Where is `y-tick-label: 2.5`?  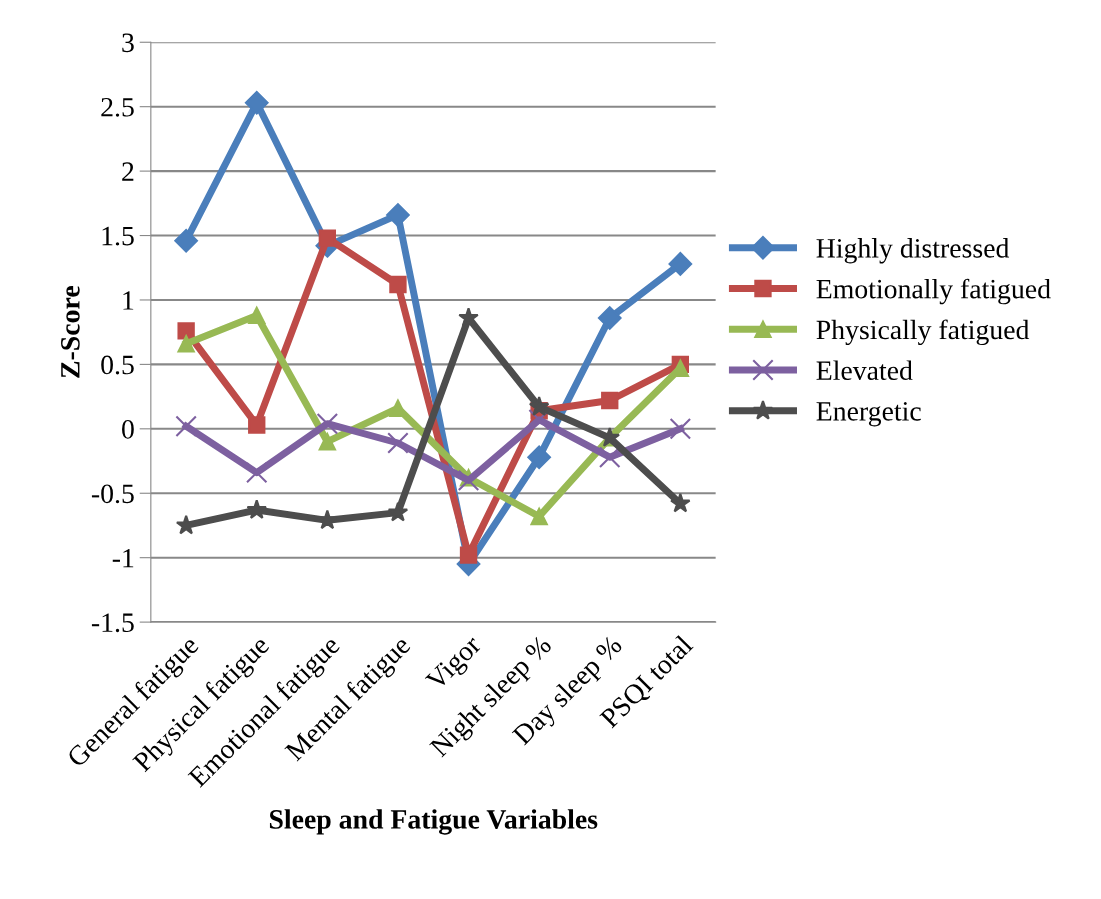 y-tick-label: 2.5 is located at coordinates (117, 107).